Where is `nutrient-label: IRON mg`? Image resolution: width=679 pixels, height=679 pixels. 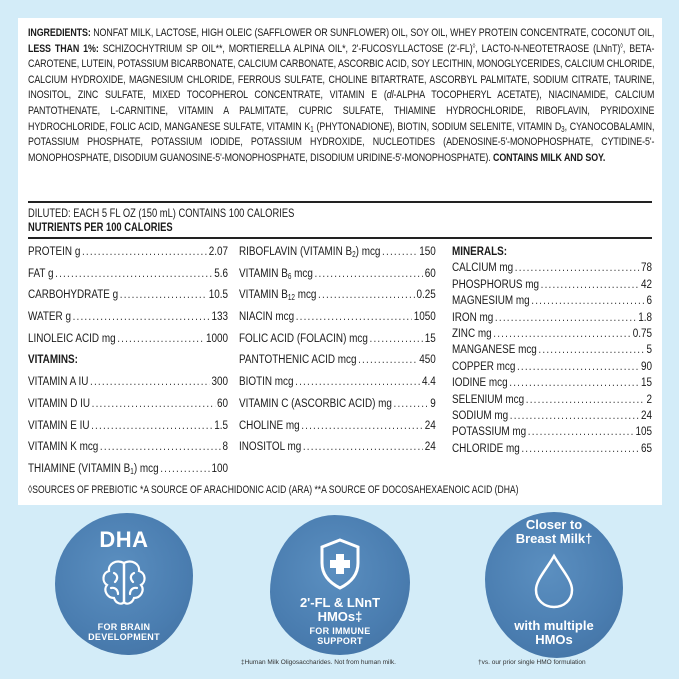 nutrient-label: IRON mg is located at coordinates (472, 317).